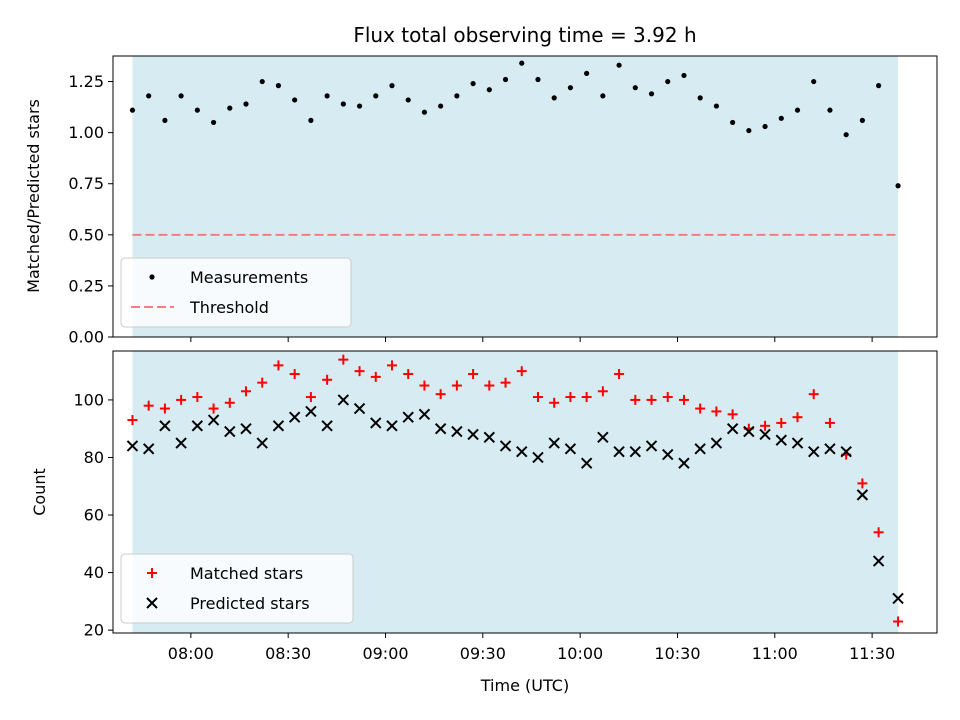 This screenshot has width=960, height=720. I want to click on bottom-y-axis-label: Count, so click(39, 492).